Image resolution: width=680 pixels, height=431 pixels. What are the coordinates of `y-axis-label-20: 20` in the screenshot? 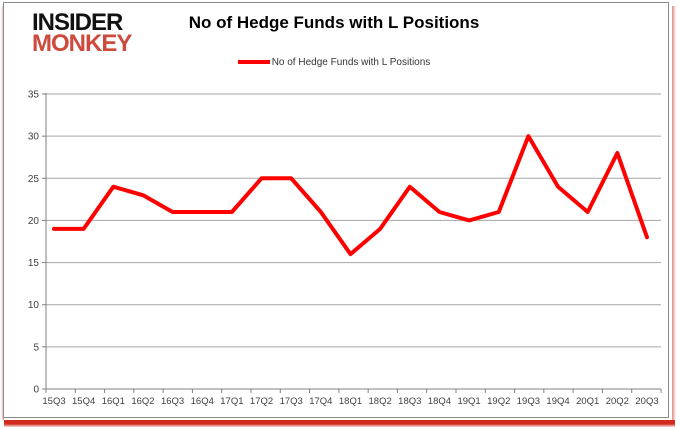 It's located at (34, 221).